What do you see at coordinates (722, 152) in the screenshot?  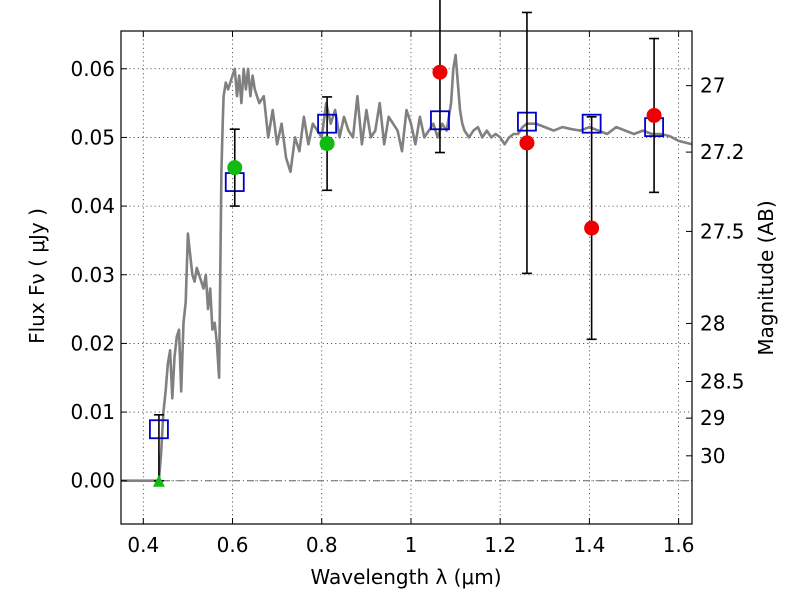 I see `magnitude-tick-label: 27.2` at bounding box center [722, 152].